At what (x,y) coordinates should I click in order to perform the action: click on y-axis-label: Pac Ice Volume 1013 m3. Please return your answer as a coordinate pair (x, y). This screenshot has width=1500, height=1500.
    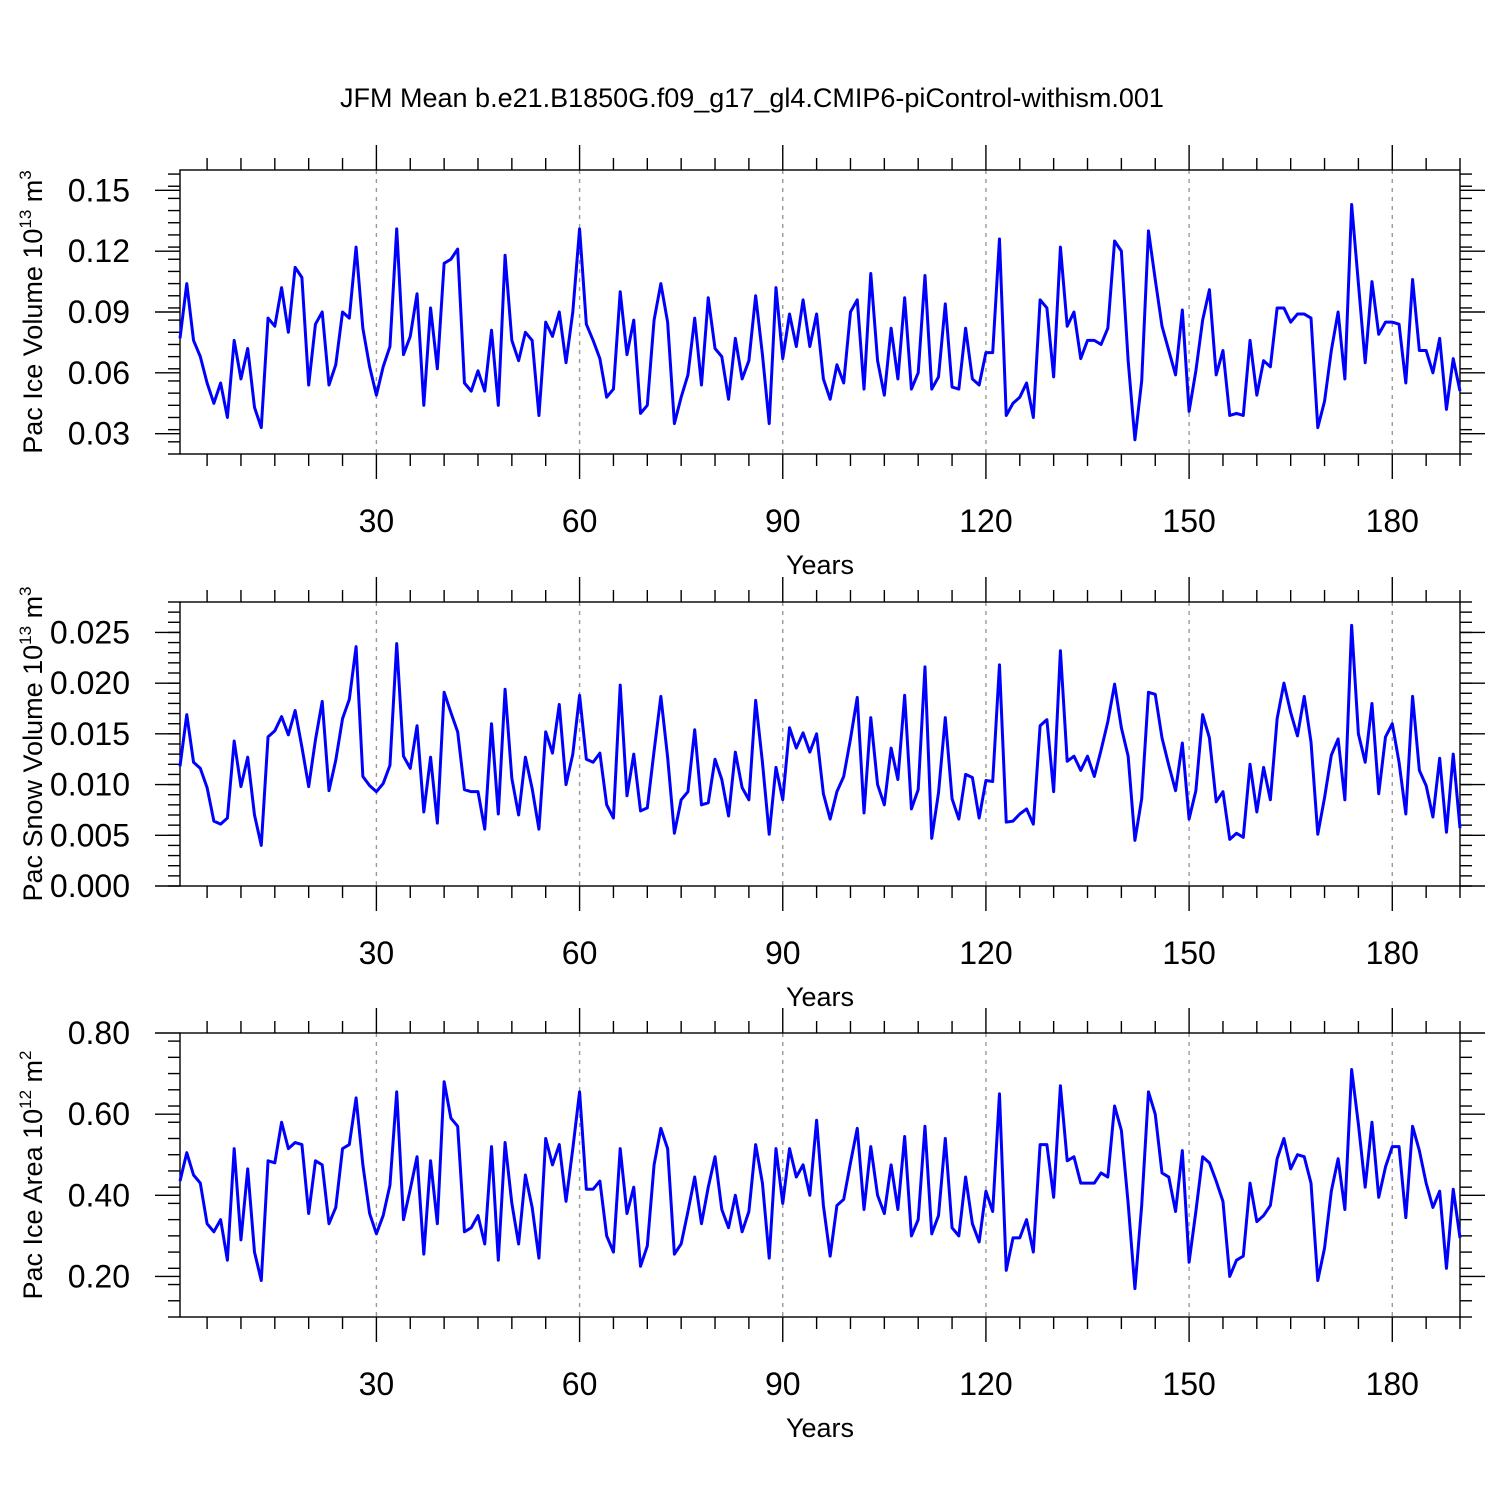
    Looking at the image, I should click on (32, 312).